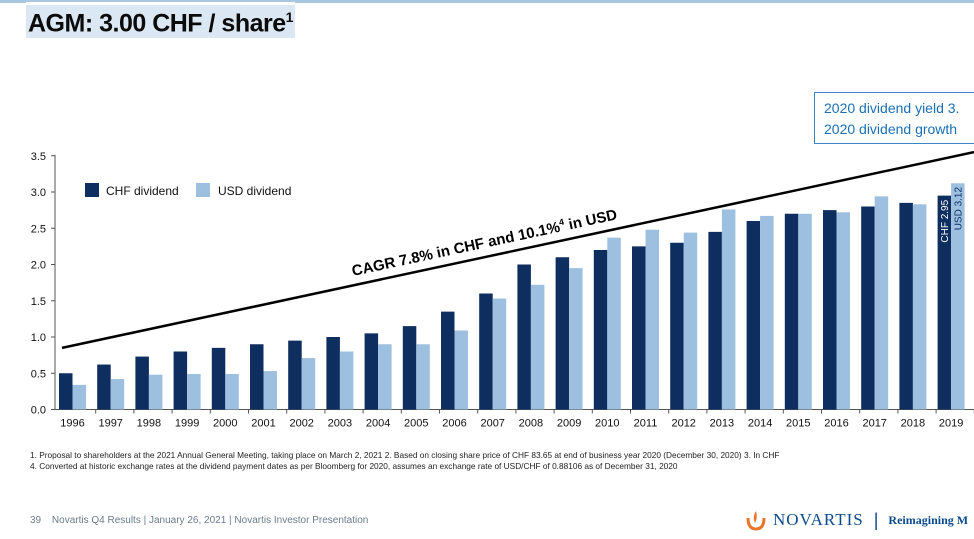 This screenshot has height=539, width=974. What do you see at coordinates (836, 424) in the screenshot?
I see `x-tick-label: 2016` at bounding box center [836, 424].